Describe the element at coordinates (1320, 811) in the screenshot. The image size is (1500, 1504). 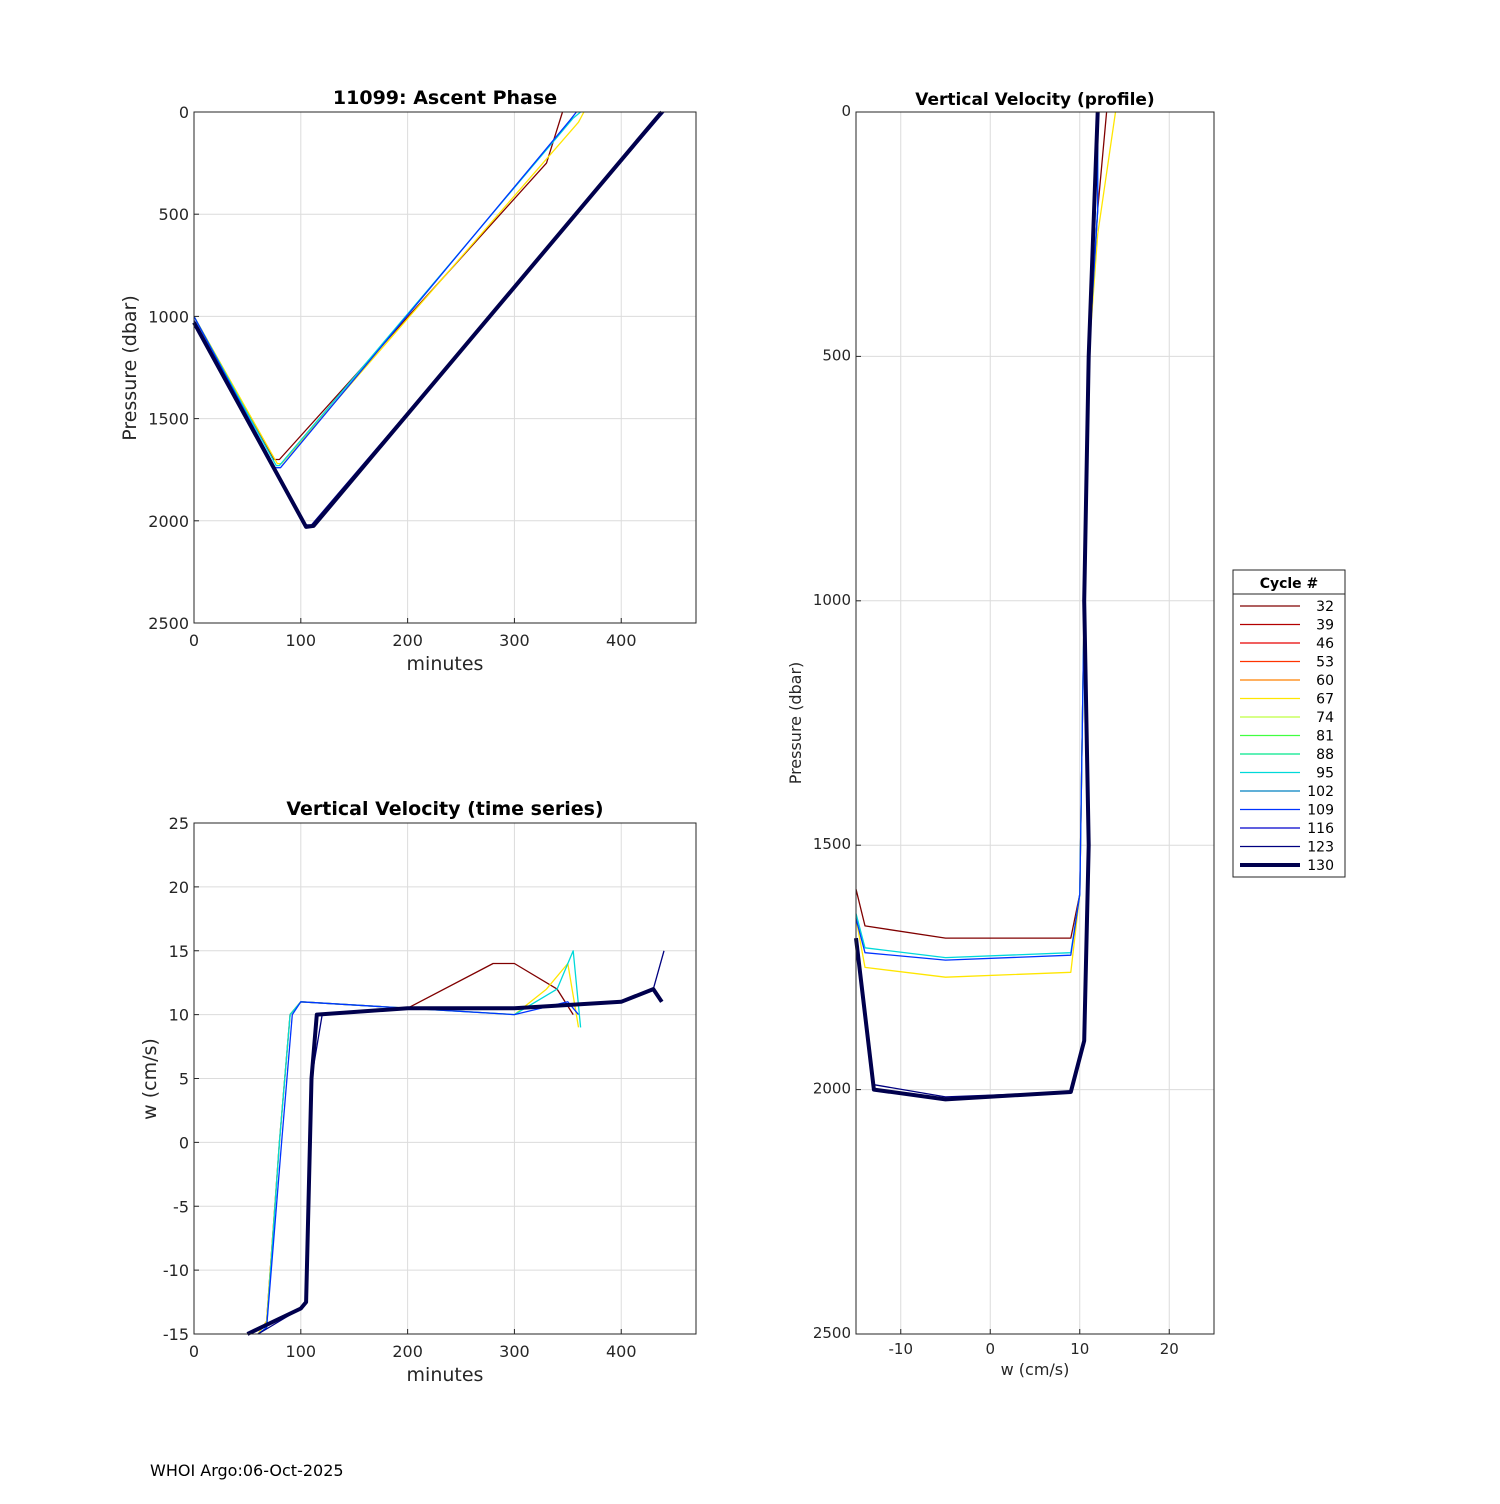
I see `legend-entry-label: 109` at that location.